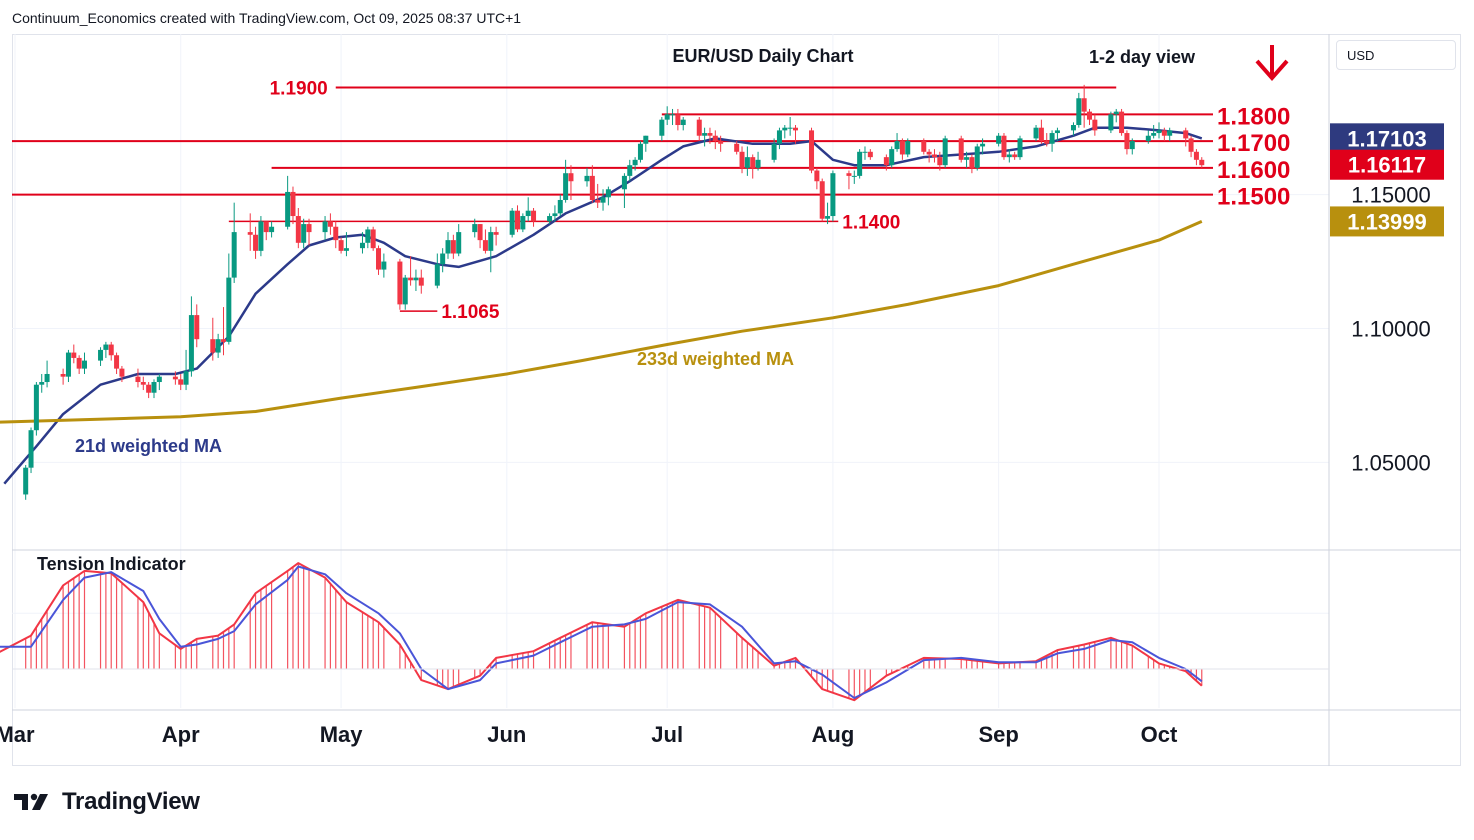 Image resolution: width=1474 pixels, height=840 pixels. I want to click on price-badge: 1.16117, so click(1387, 164).